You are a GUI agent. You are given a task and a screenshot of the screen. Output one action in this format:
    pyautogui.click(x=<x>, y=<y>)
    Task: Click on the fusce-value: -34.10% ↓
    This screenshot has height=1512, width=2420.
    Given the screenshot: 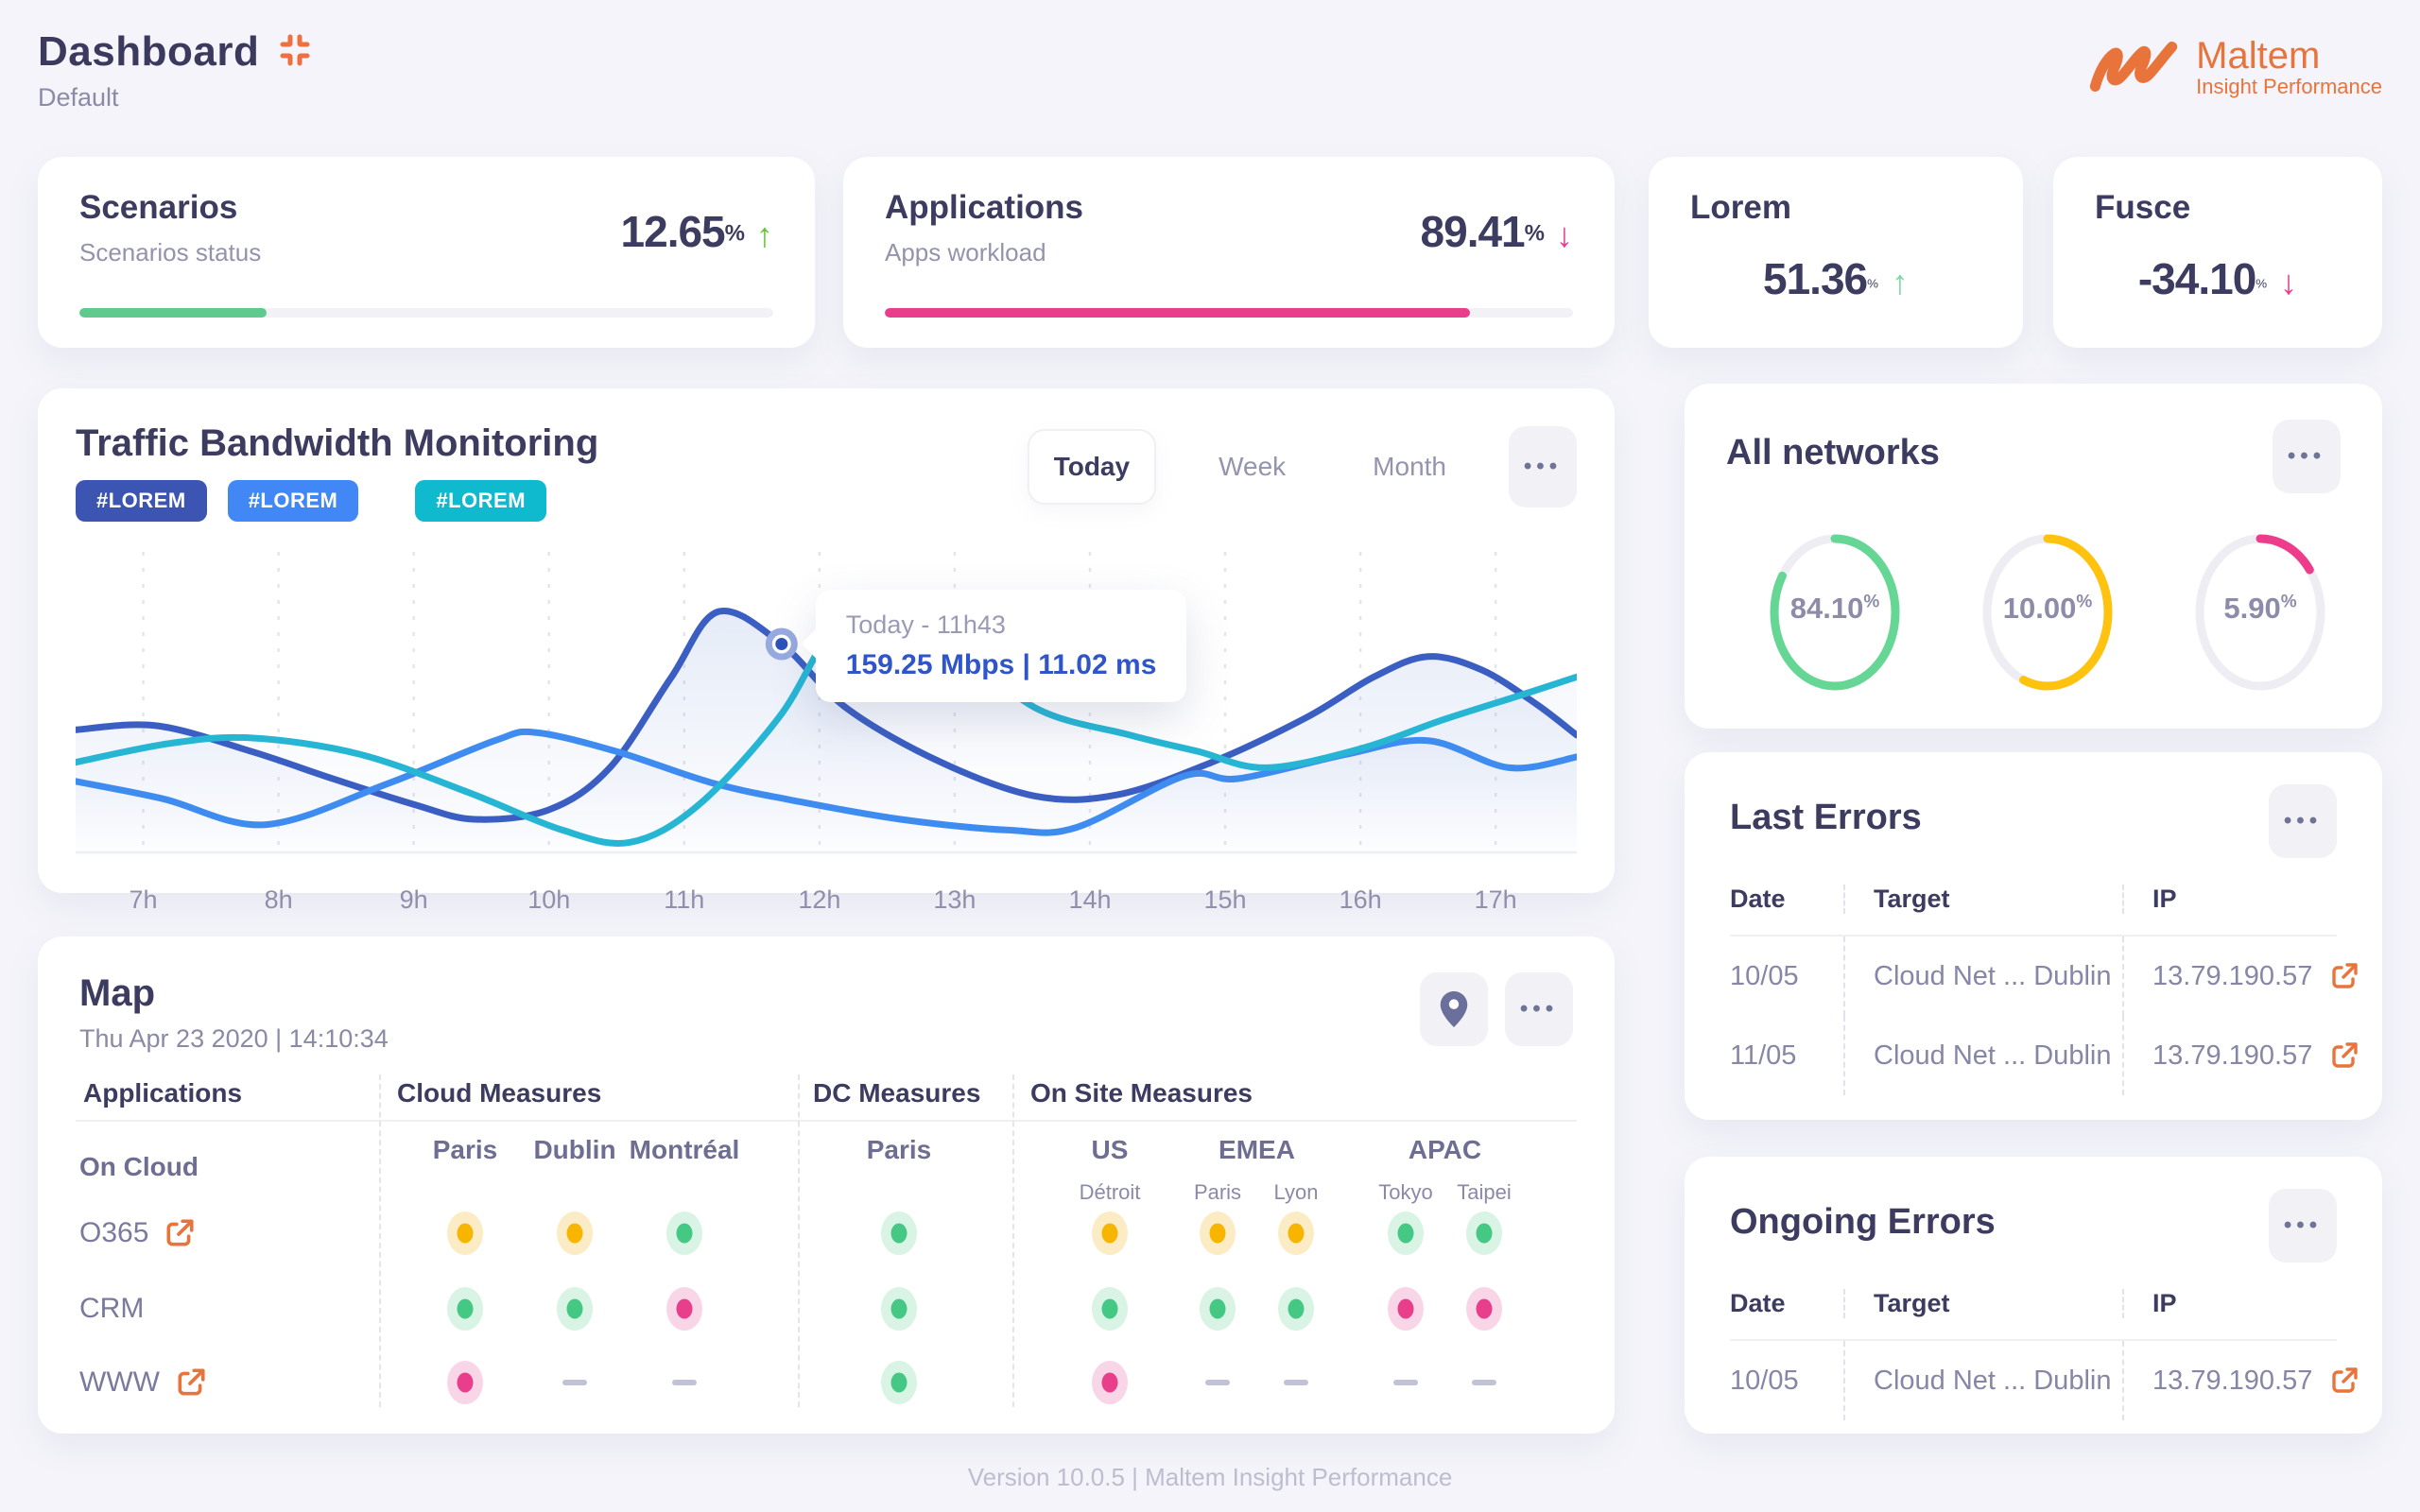 What is the action you would take?
    pyautogui.click(x=2217, y=278)
    